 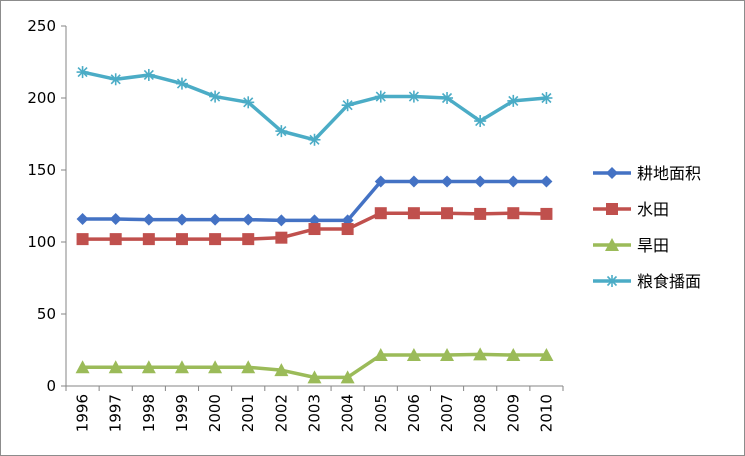 I want to click on x-tick-label: 2002, so click(x=281, y=413).